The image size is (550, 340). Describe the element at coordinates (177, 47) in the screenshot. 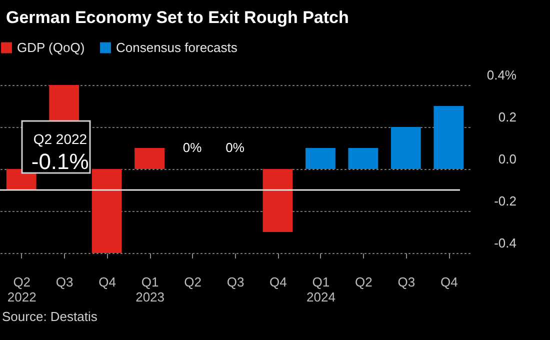

I see `legend-label: Consensus forecasts` at that location.